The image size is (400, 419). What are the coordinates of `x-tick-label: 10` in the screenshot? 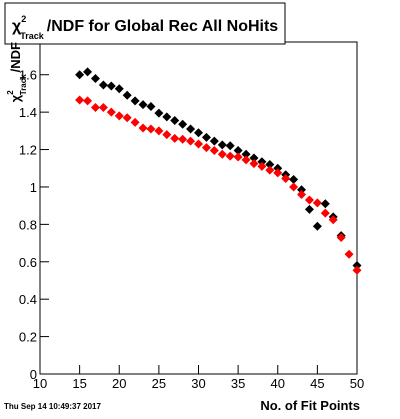 It's located at (40, 383).